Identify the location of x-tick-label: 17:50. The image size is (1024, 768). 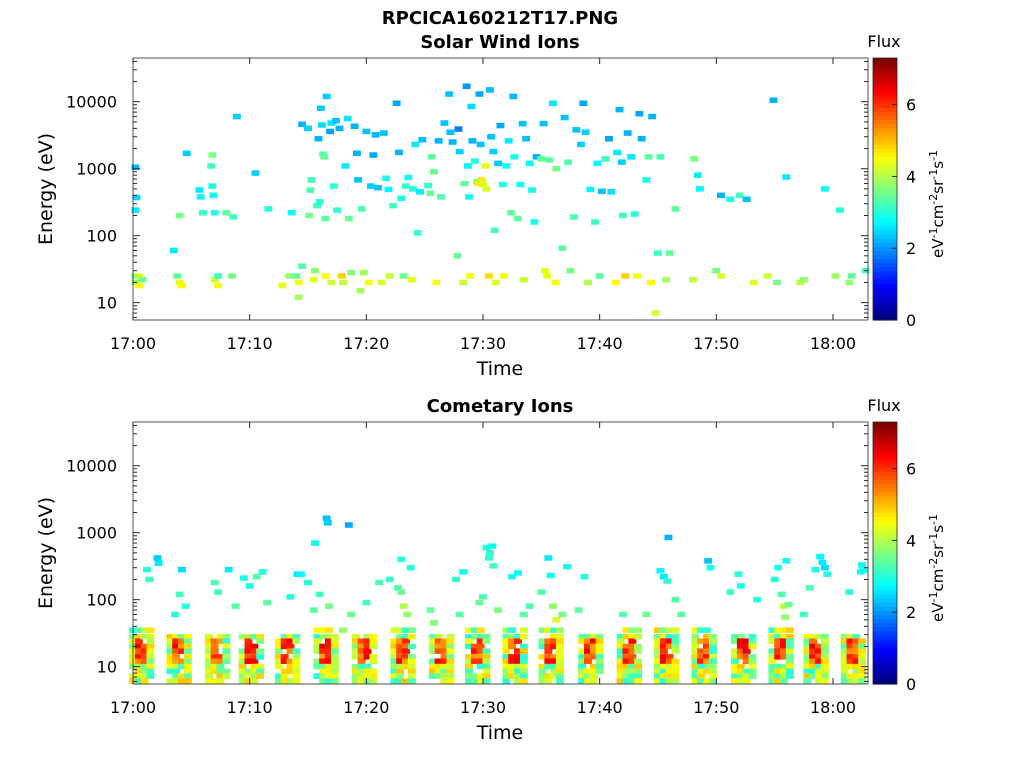
(716, 343).